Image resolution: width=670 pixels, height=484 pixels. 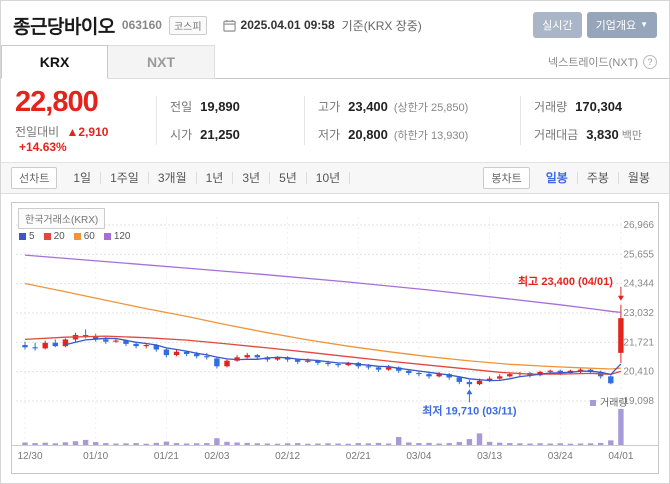 What do you see at coordinates (288, 178) in the screenshot?
I see `period-5y-button: 5년` at bounding box center [288, 178].